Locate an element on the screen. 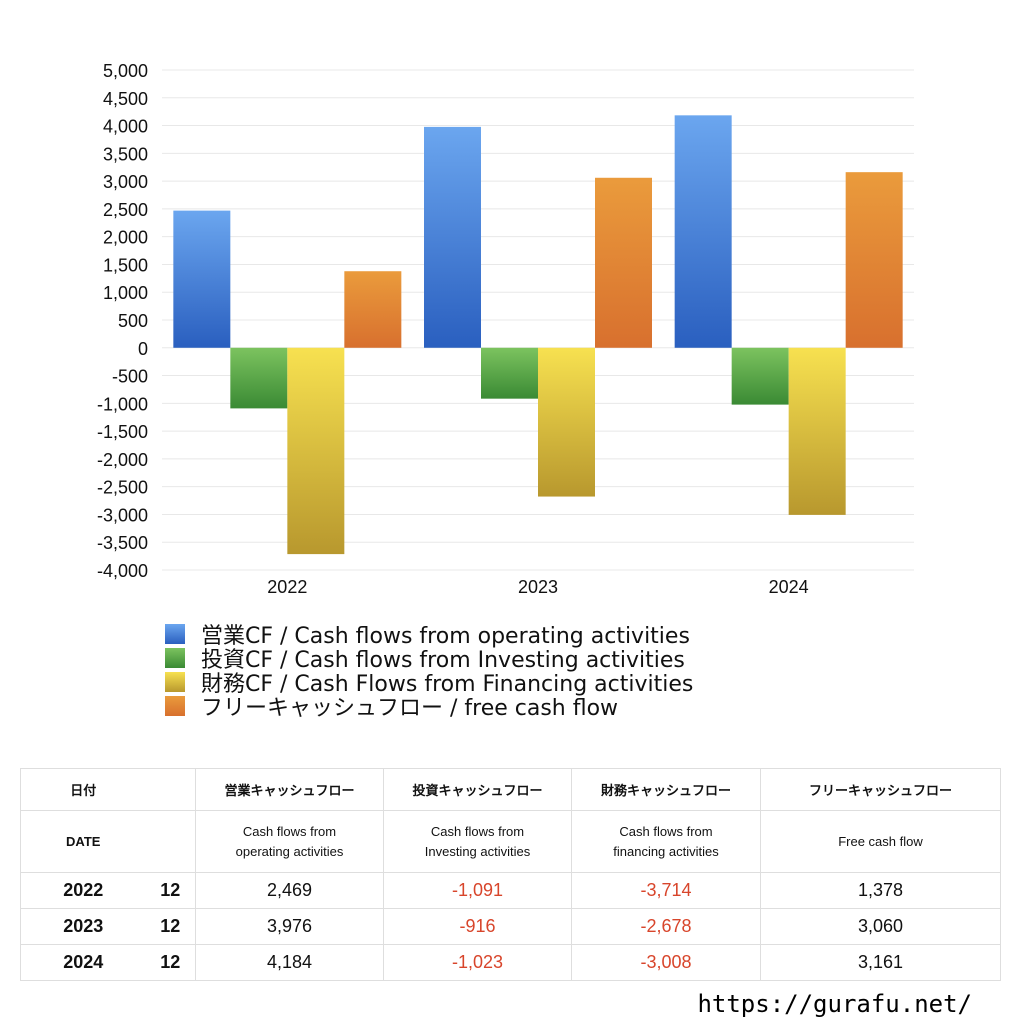  header-date-en: DATE is located at coordinates (83, 841).